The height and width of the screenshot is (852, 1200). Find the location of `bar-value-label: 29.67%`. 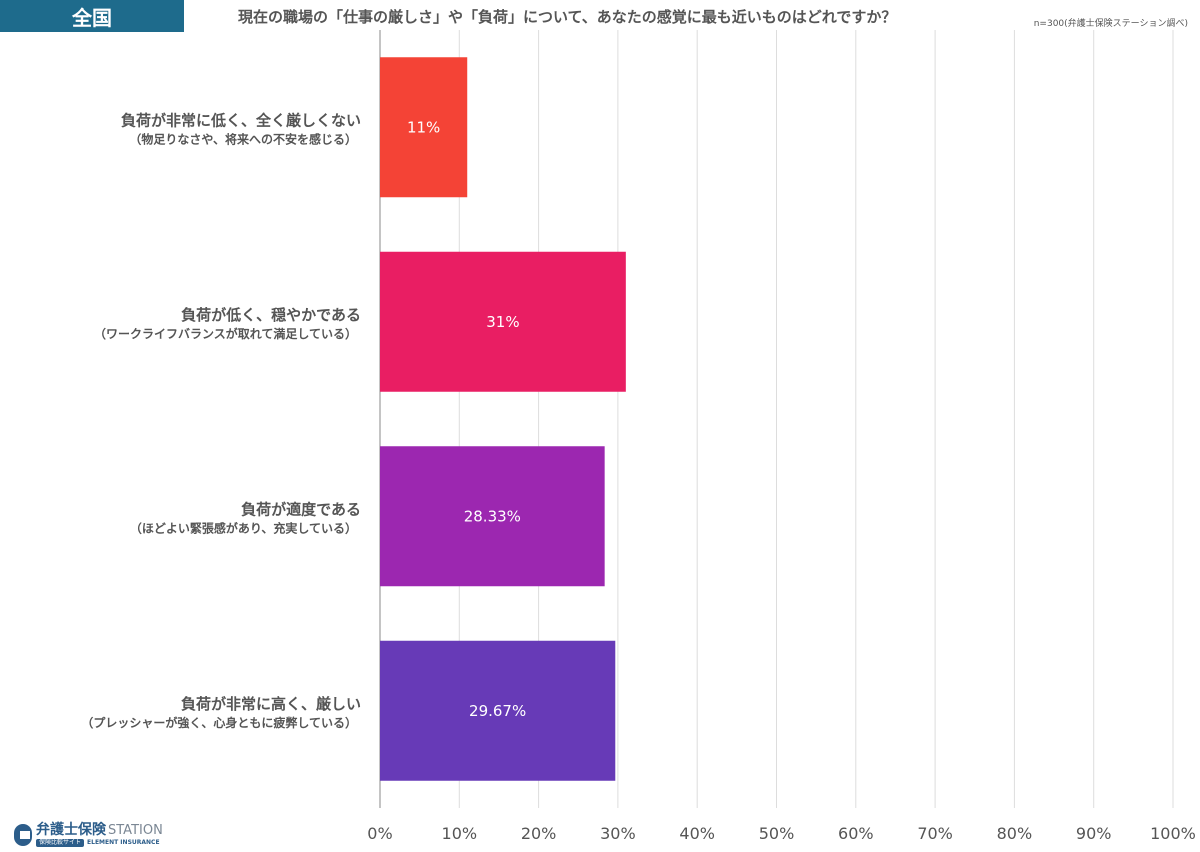

bar-value-label: 29.67% is located at coordinates (497, 711).